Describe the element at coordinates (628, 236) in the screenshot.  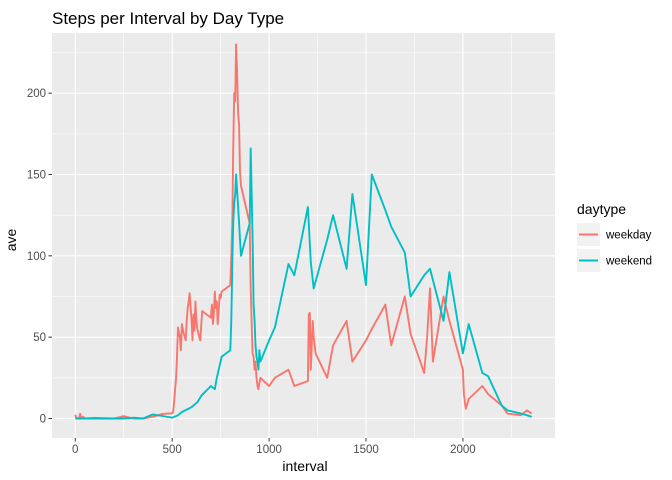
I see `legend-label-weekday: weekday` at that location.